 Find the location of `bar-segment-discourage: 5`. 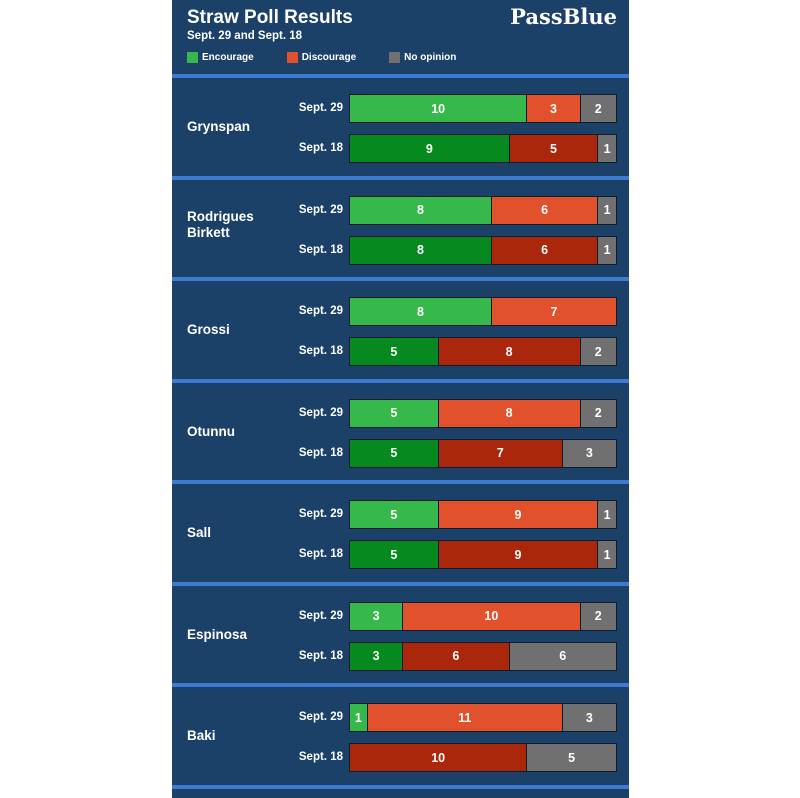

bar-segment-discourage: 5 is located at coordinates (554, 148).